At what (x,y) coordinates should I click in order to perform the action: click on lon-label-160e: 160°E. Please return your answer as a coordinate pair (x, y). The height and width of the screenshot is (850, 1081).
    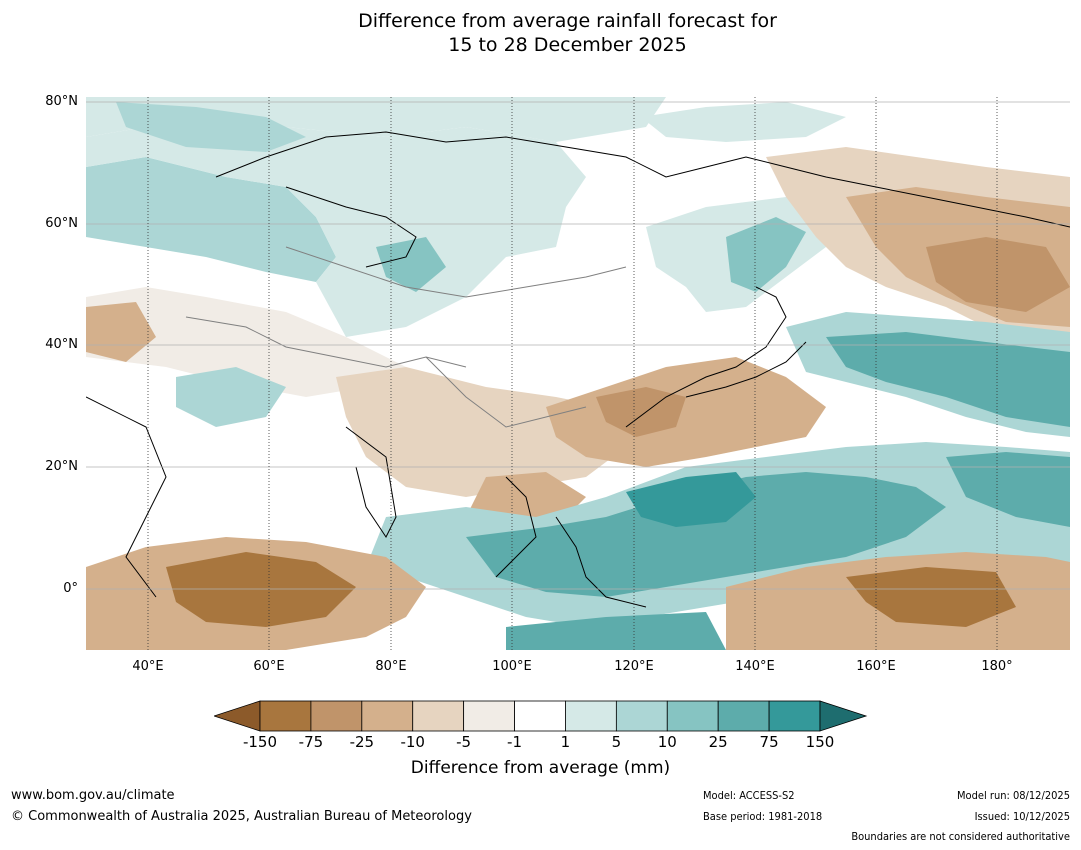
    Looking at the image, I should click on (876, 666).